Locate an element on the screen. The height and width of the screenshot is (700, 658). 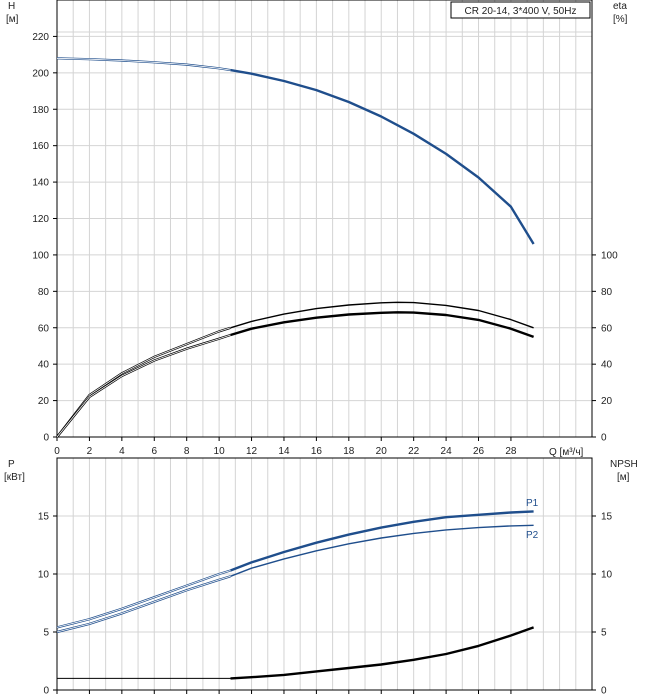
series-line-npsh is located at coordinates (382, 653).